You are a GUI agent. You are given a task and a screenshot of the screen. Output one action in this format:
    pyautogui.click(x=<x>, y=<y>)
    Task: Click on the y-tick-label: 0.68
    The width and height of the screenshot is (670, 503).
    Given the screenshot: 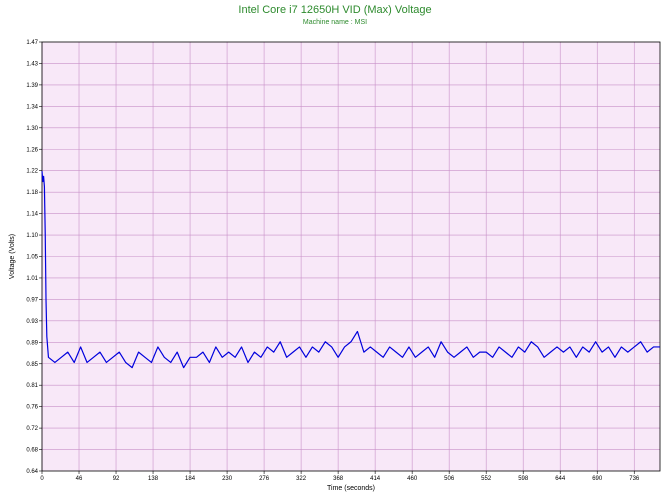 What is the action you would take?
    pyautogui.click(x=32, y=451)
    